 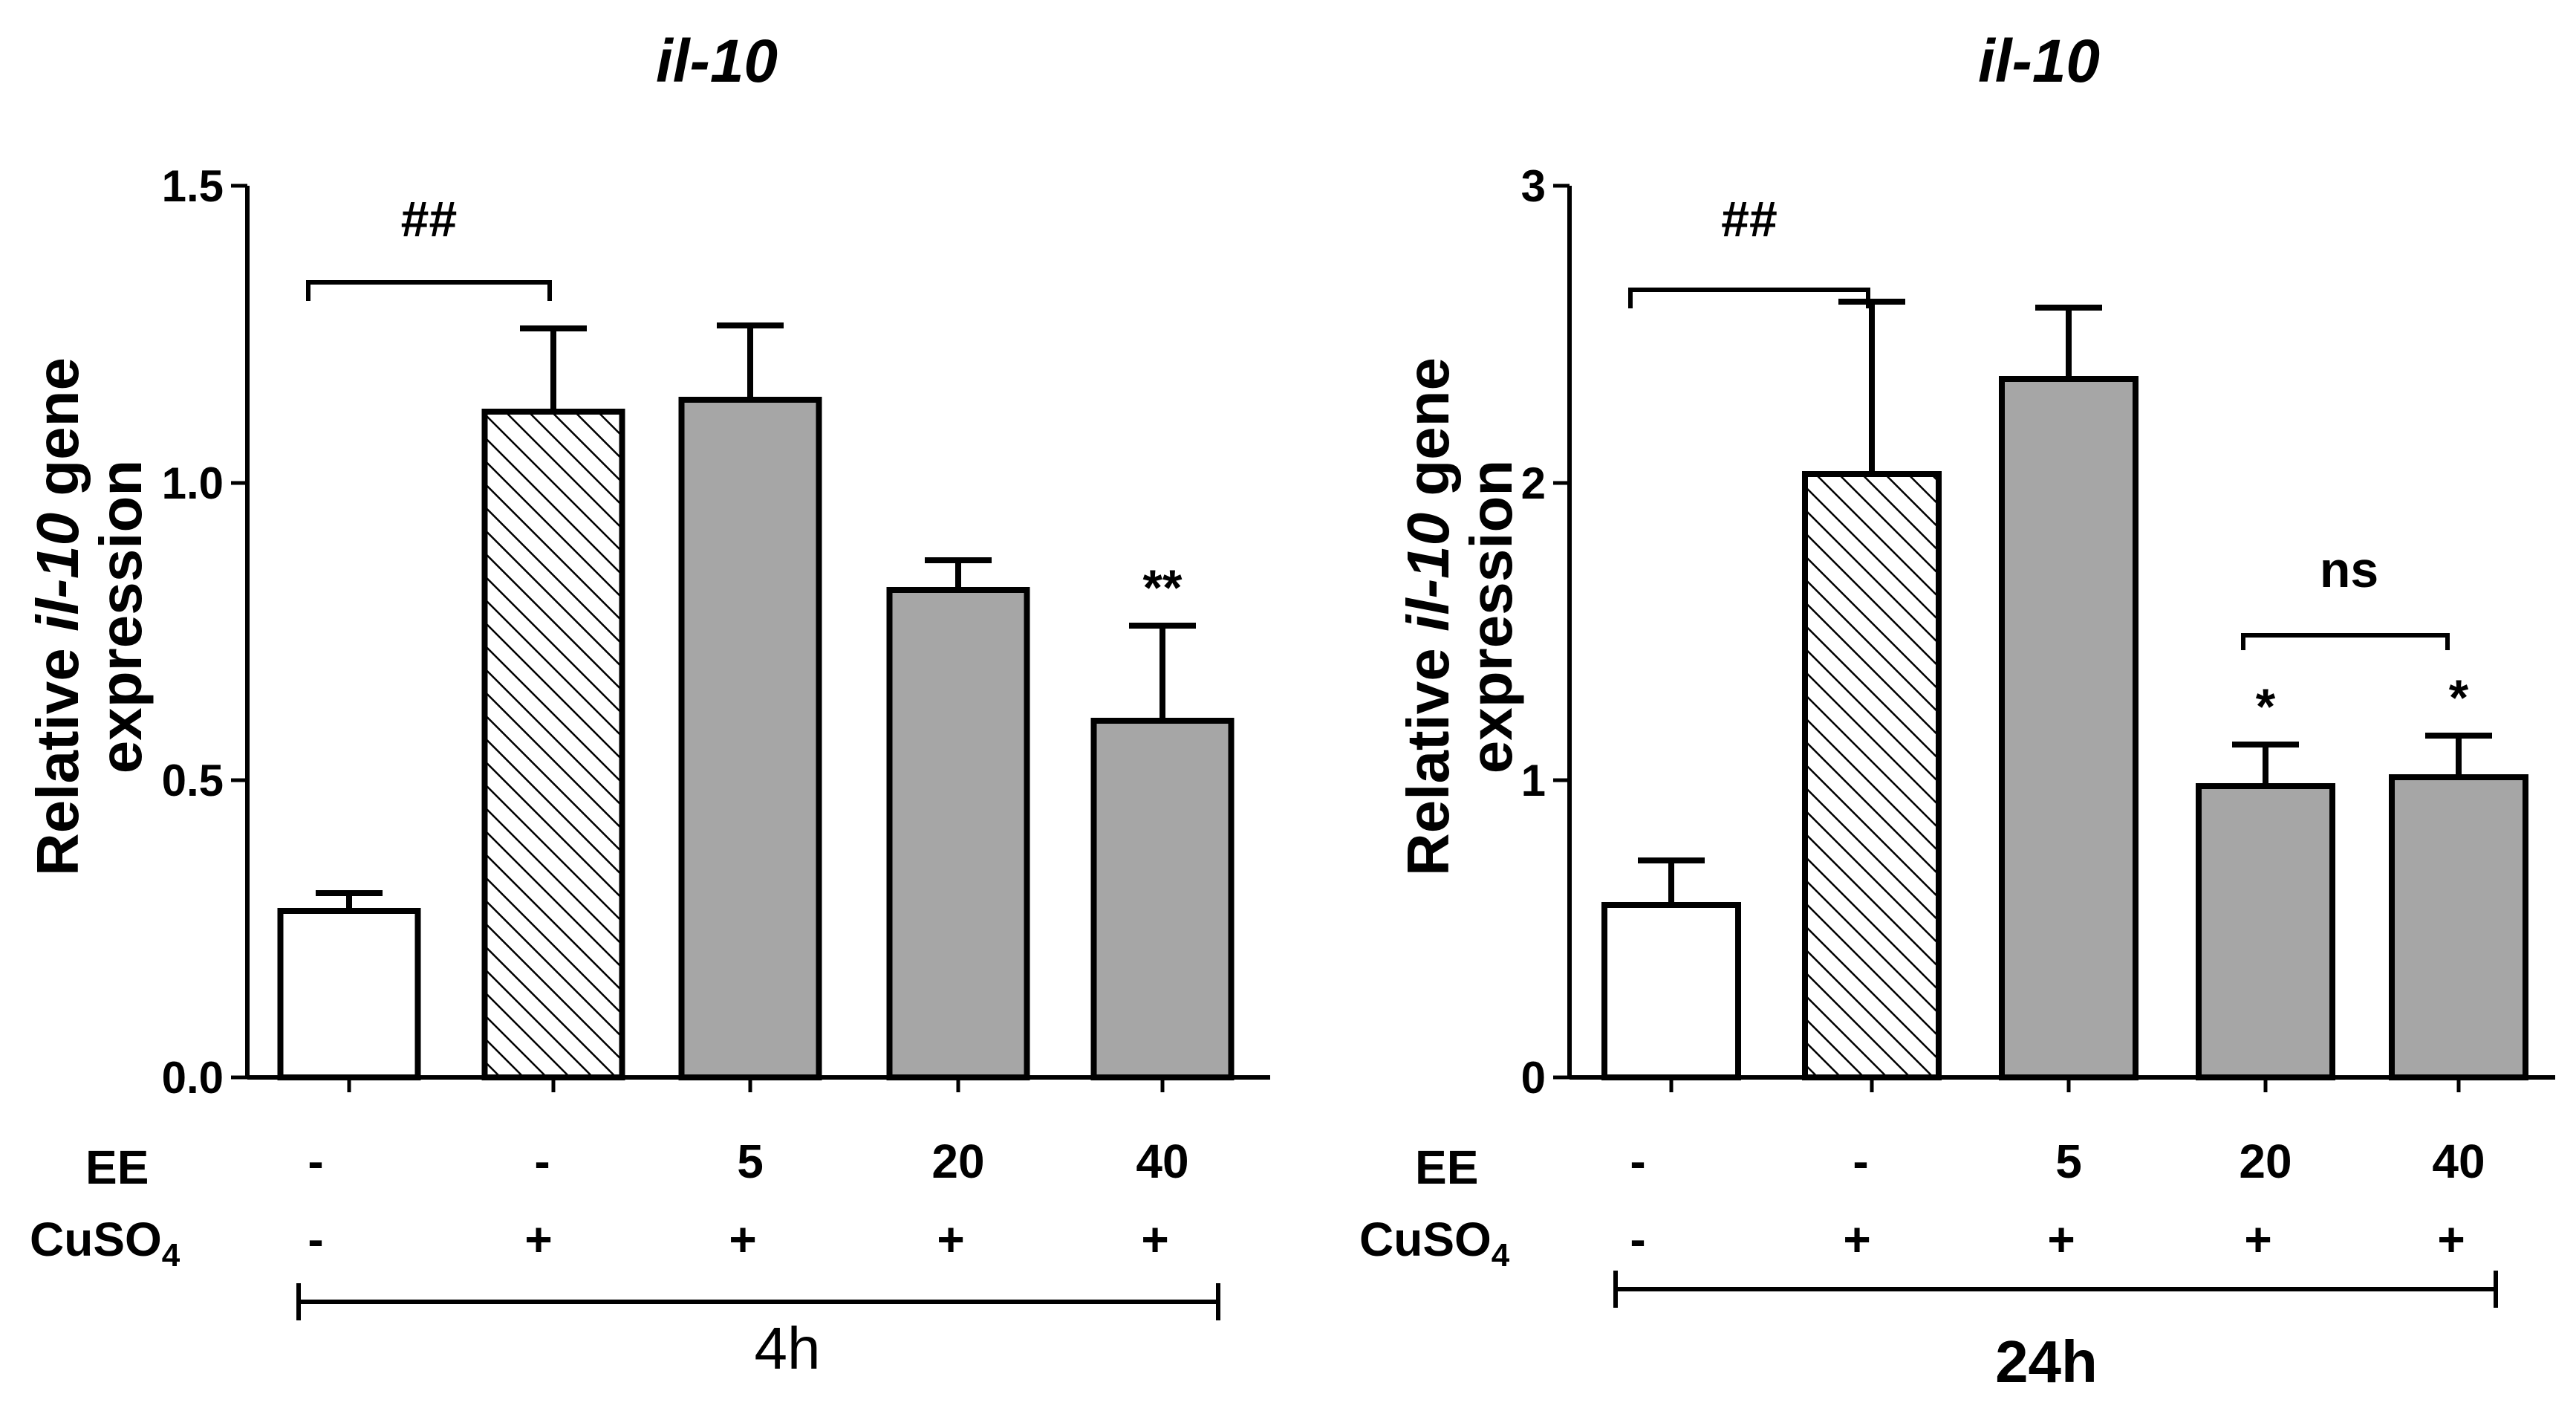 What do you see at coordinates (2257, 1239) in the screenshot?
I see `chart-24h-cuso4-value-4: +` at bounding box center [2257, 1239].